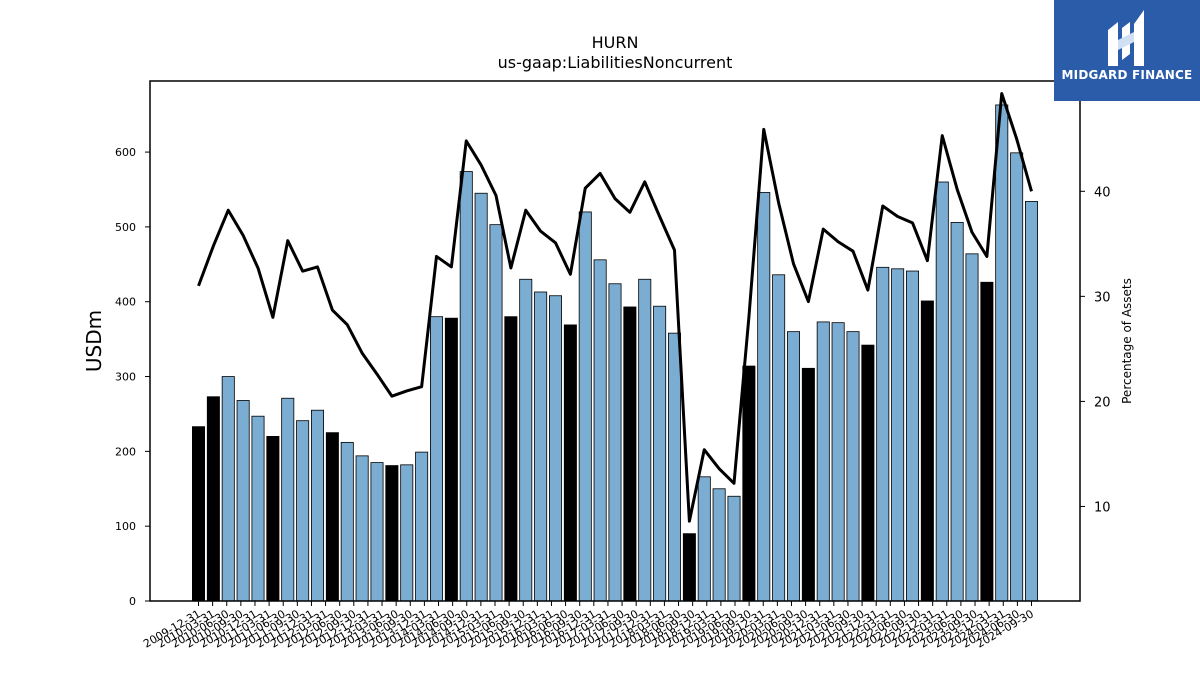 This screenshot has height=675, width=1200. What do you see at coordinates (1102, 507) in the screenshot?
I see `y2-tick-label: 10` at bounding box center [1102, 507].